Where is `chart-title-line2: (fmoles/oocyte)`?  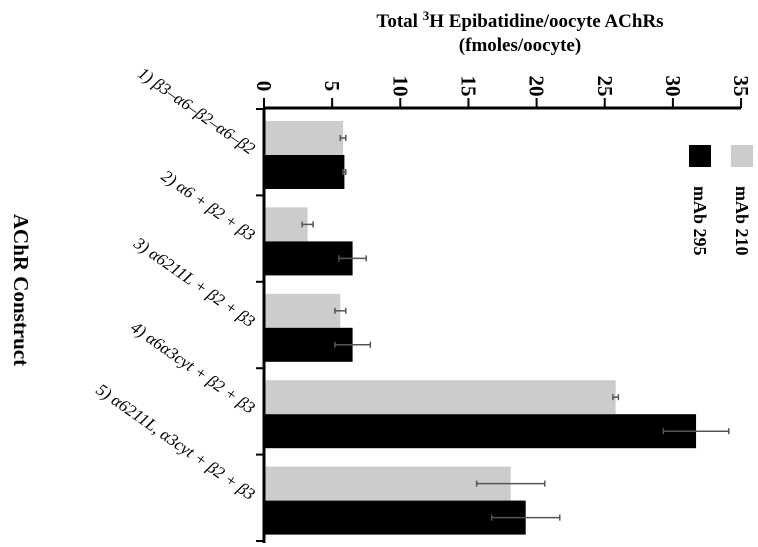 chart-title-line2: (fmoles/oocyte) is located at coordinates (520, 45).